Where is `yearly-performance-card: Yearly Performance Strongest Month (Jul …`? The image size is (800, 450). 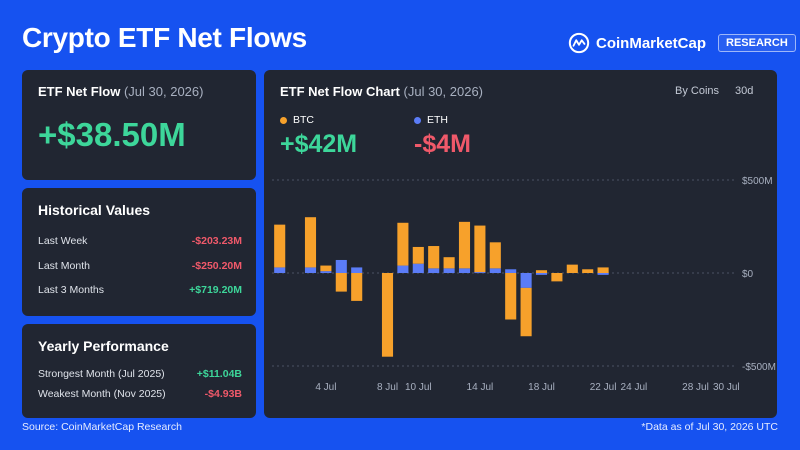
yearly-performance-card: Yearly Performance Strongest Month (Jul … is located at coordinates (139, 371).